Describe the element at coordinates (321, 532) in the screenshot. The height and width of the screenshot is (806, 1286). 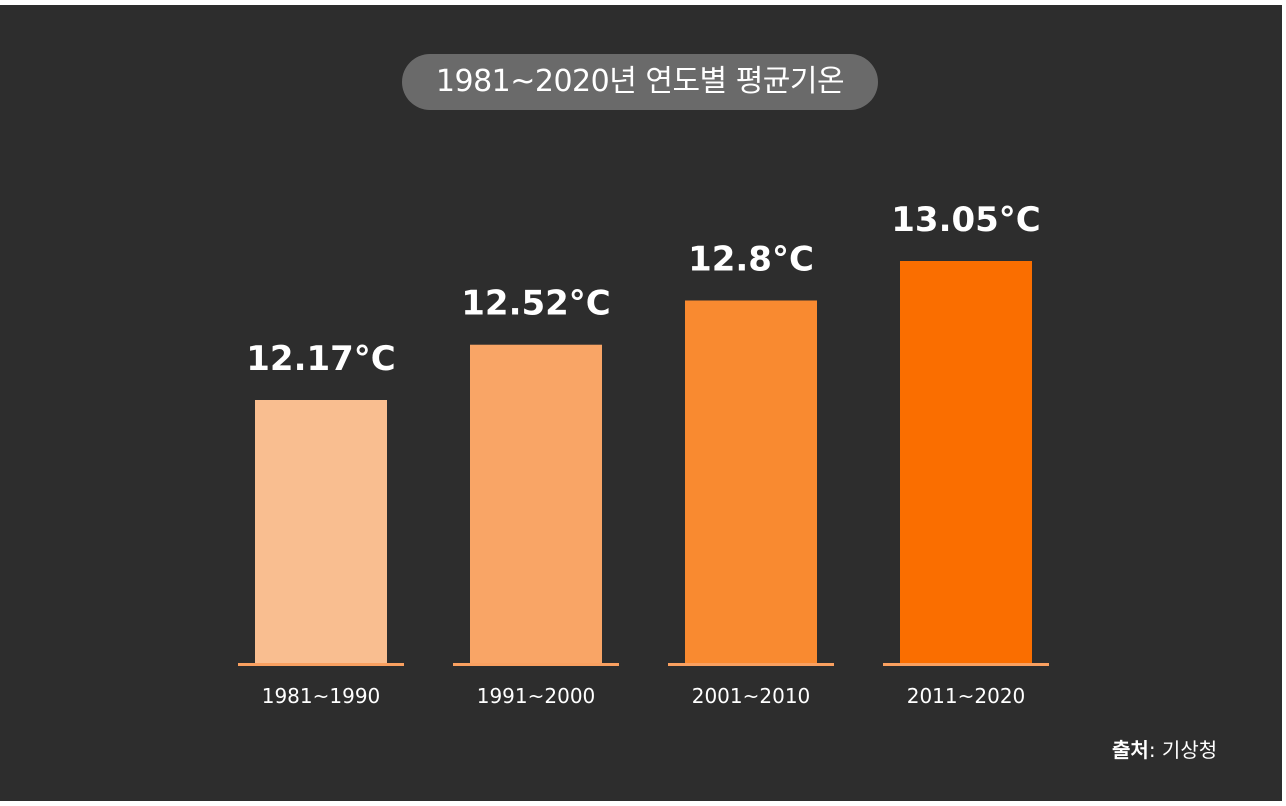
I see `bar-1981~1990` at that location.